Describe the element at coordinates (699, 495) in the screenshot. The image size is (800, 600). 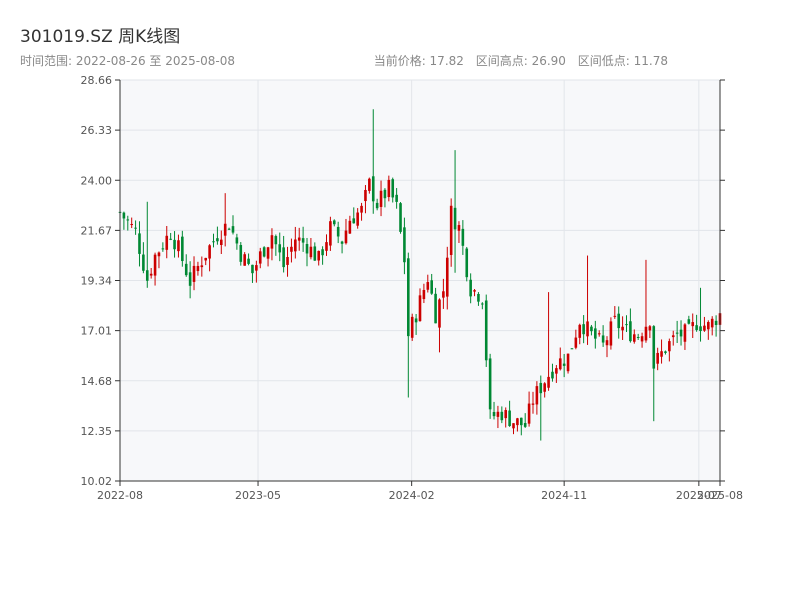
I see `x-tick-label: 2025-07` at that location.